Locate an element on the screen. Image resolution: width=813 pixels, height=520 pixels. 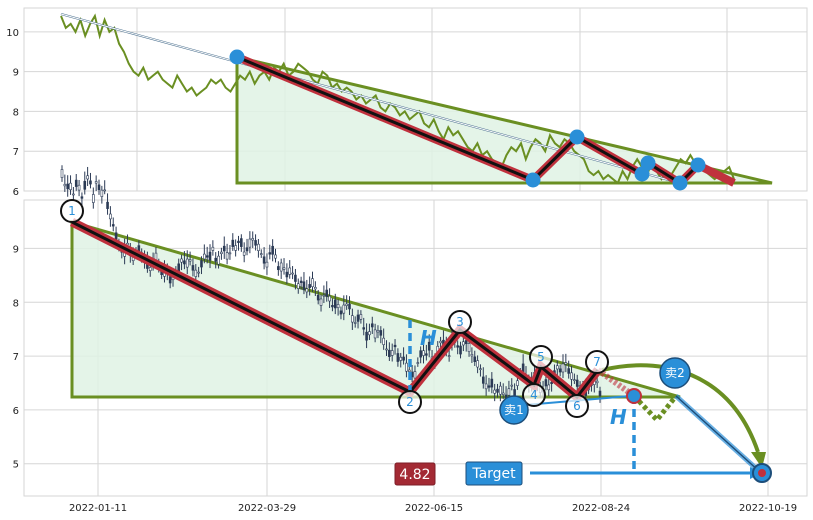
target-label: Target is located at coordinates (493, 474).